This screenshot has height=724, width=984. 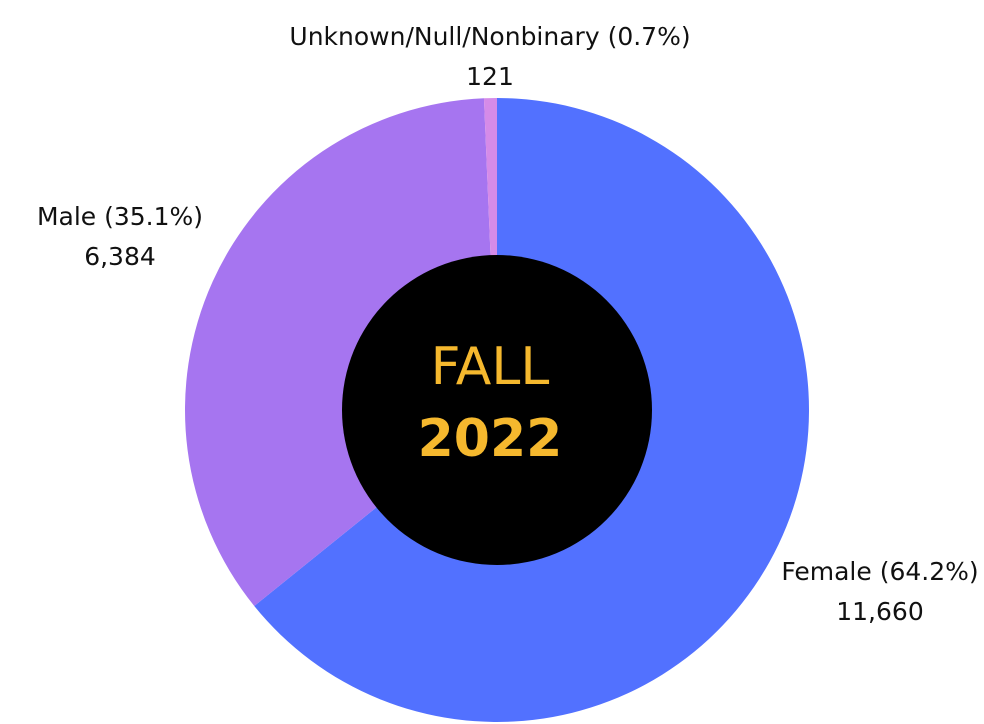 I want to click on slice, so click(x=490, y=179).